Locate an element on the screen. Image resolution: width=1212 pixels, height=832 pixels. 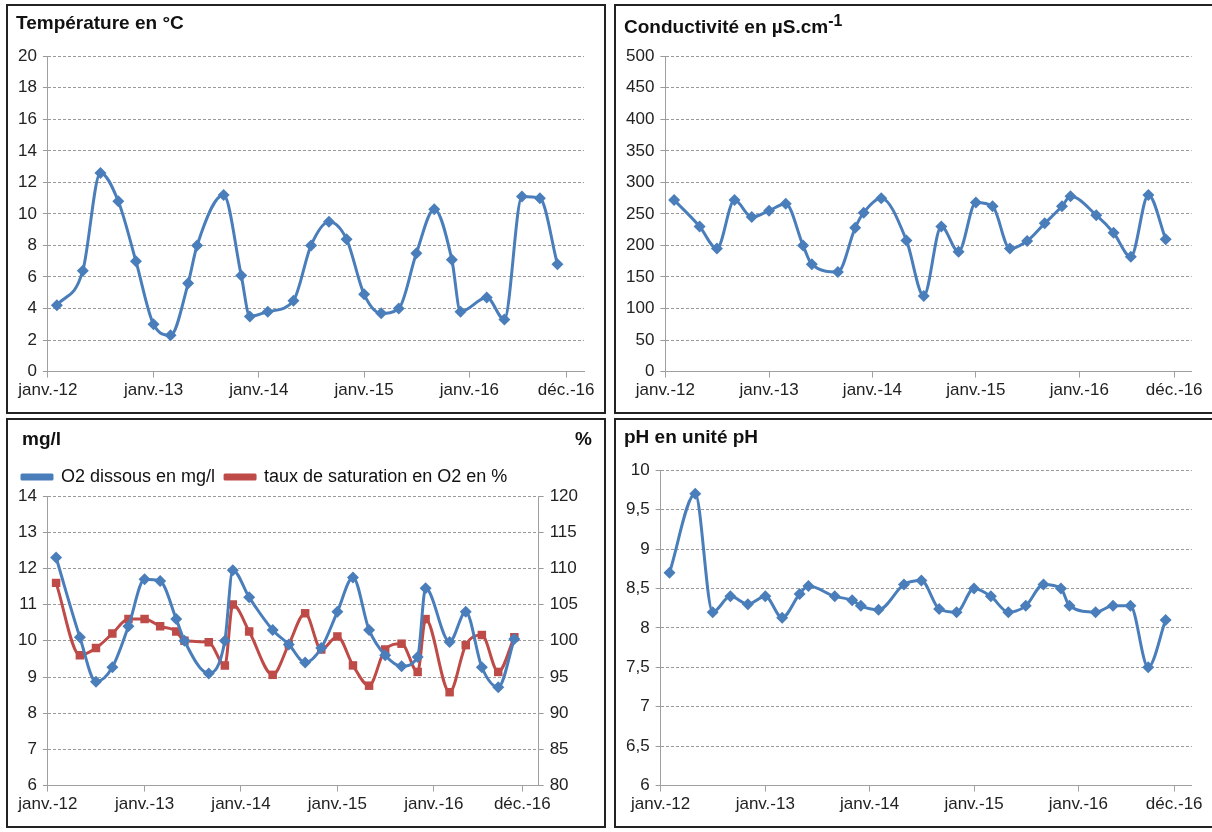
y2-tick-label: 90 is located at coordinates (559, 712).